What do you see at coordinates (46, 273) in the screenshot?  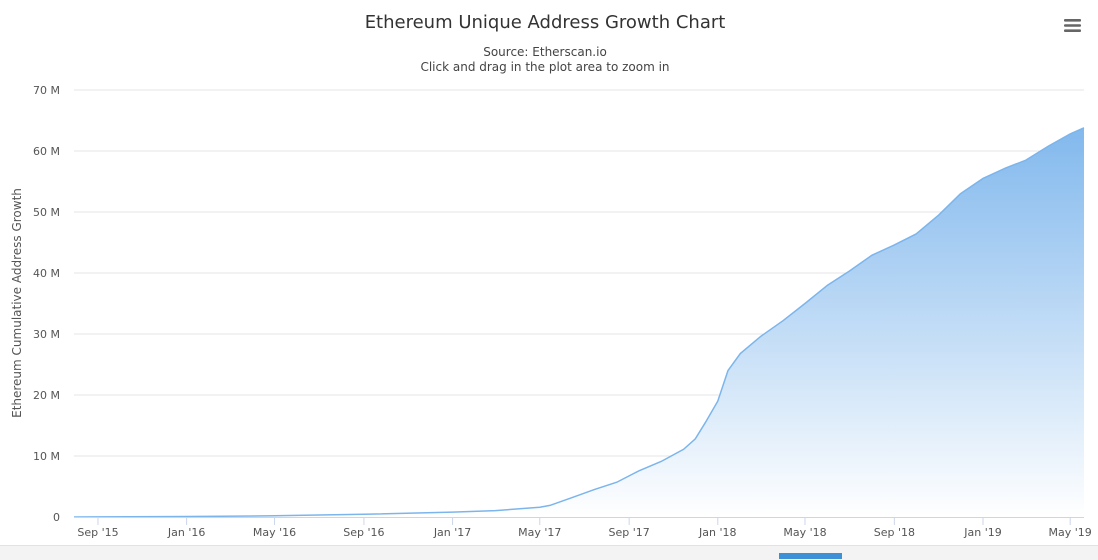 I see `y-tick-label: 40 M` at bounding box center [46, 273].